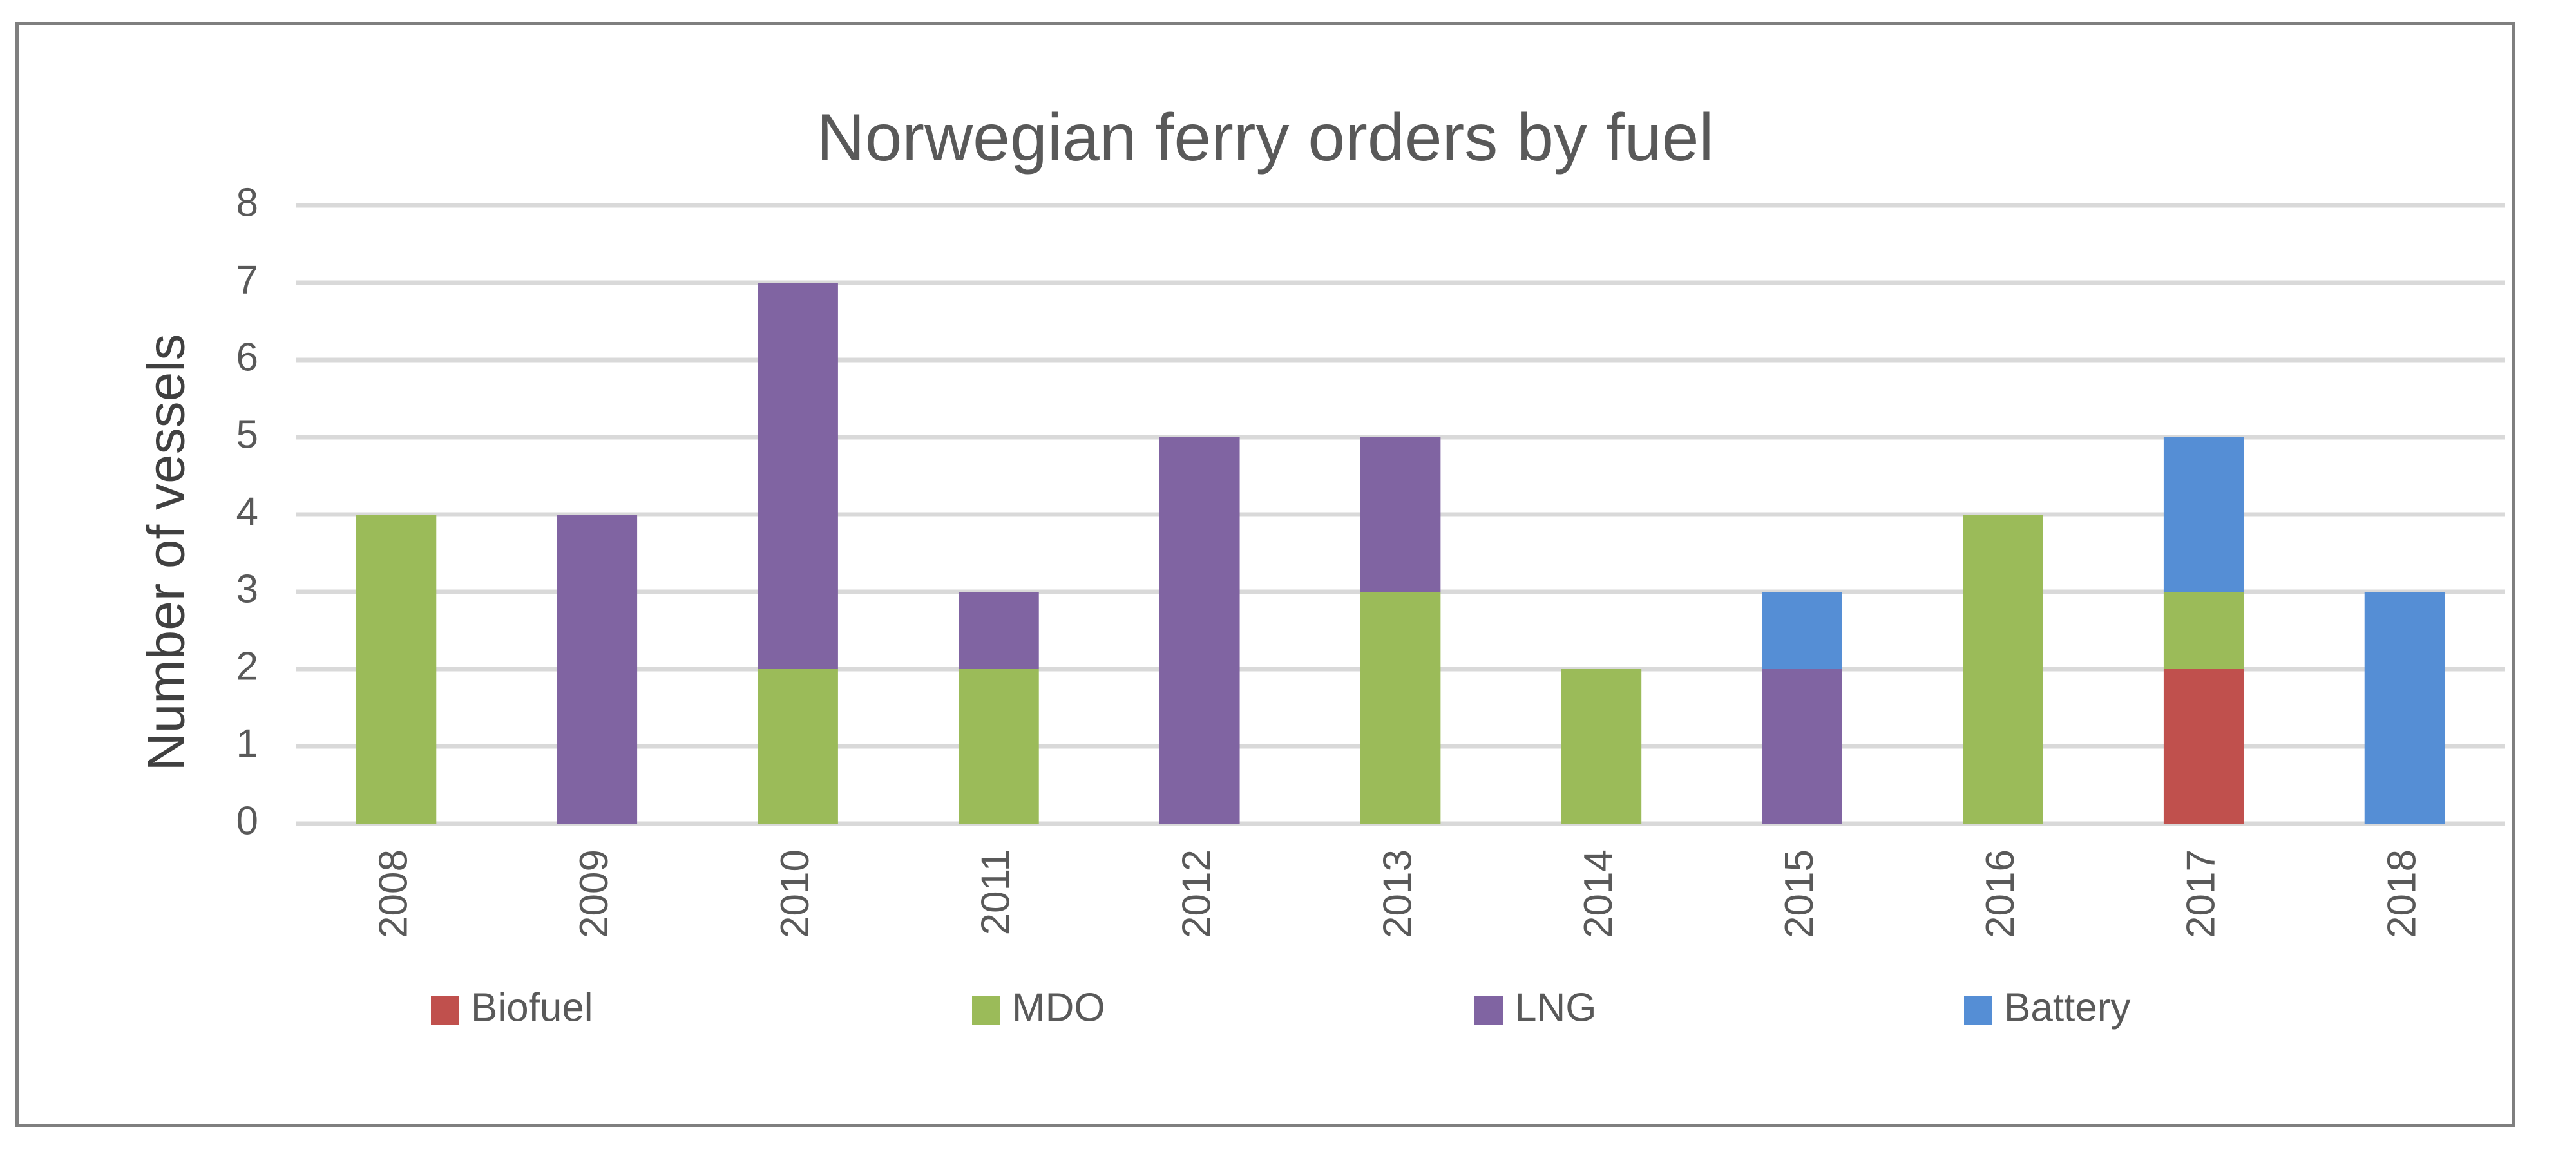  Describe the element at coordinates (2203, 630) in the screenshot. I see `bar-mdo-2017` at that location.